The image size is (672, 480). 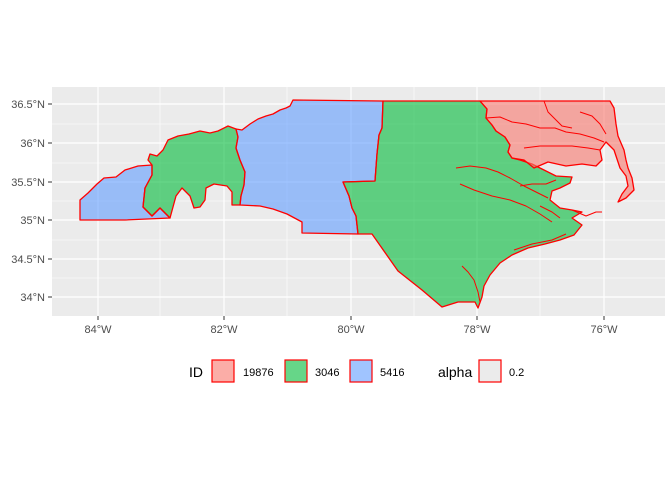 What do you see at coordinates (516, 373) in the screenshot?
I see `legend-label-alpha: 0.2` at bounding box center [516, 373].